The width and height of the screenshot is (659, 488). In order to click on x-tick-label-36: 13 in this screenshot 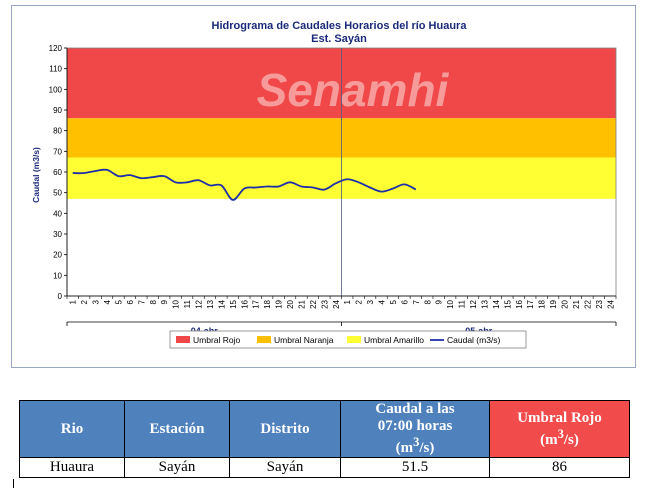, I will do `click(484, 303)`.